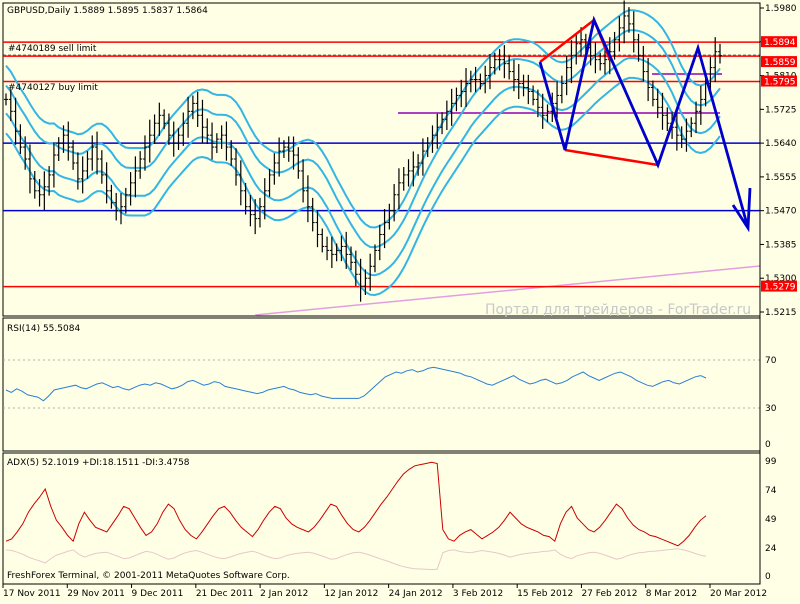 This screenshot has width=800, height=604. I want to click on rsi-layer, so click(381, 384).